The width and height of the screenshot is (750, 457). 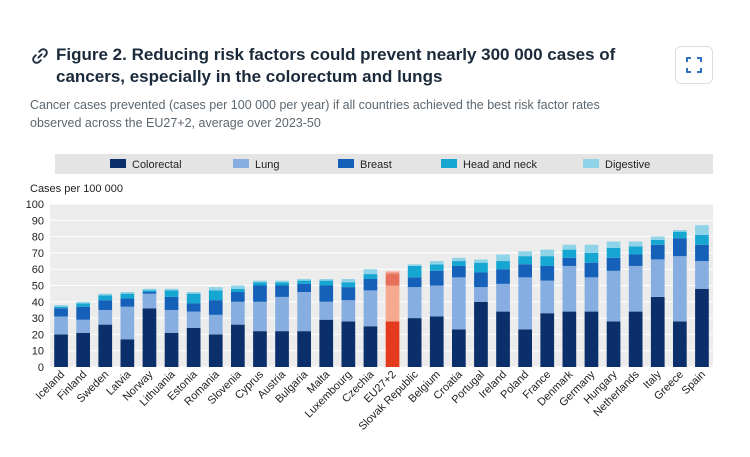 I want to click on legend-label: Breast, so click(x=376, y=165).